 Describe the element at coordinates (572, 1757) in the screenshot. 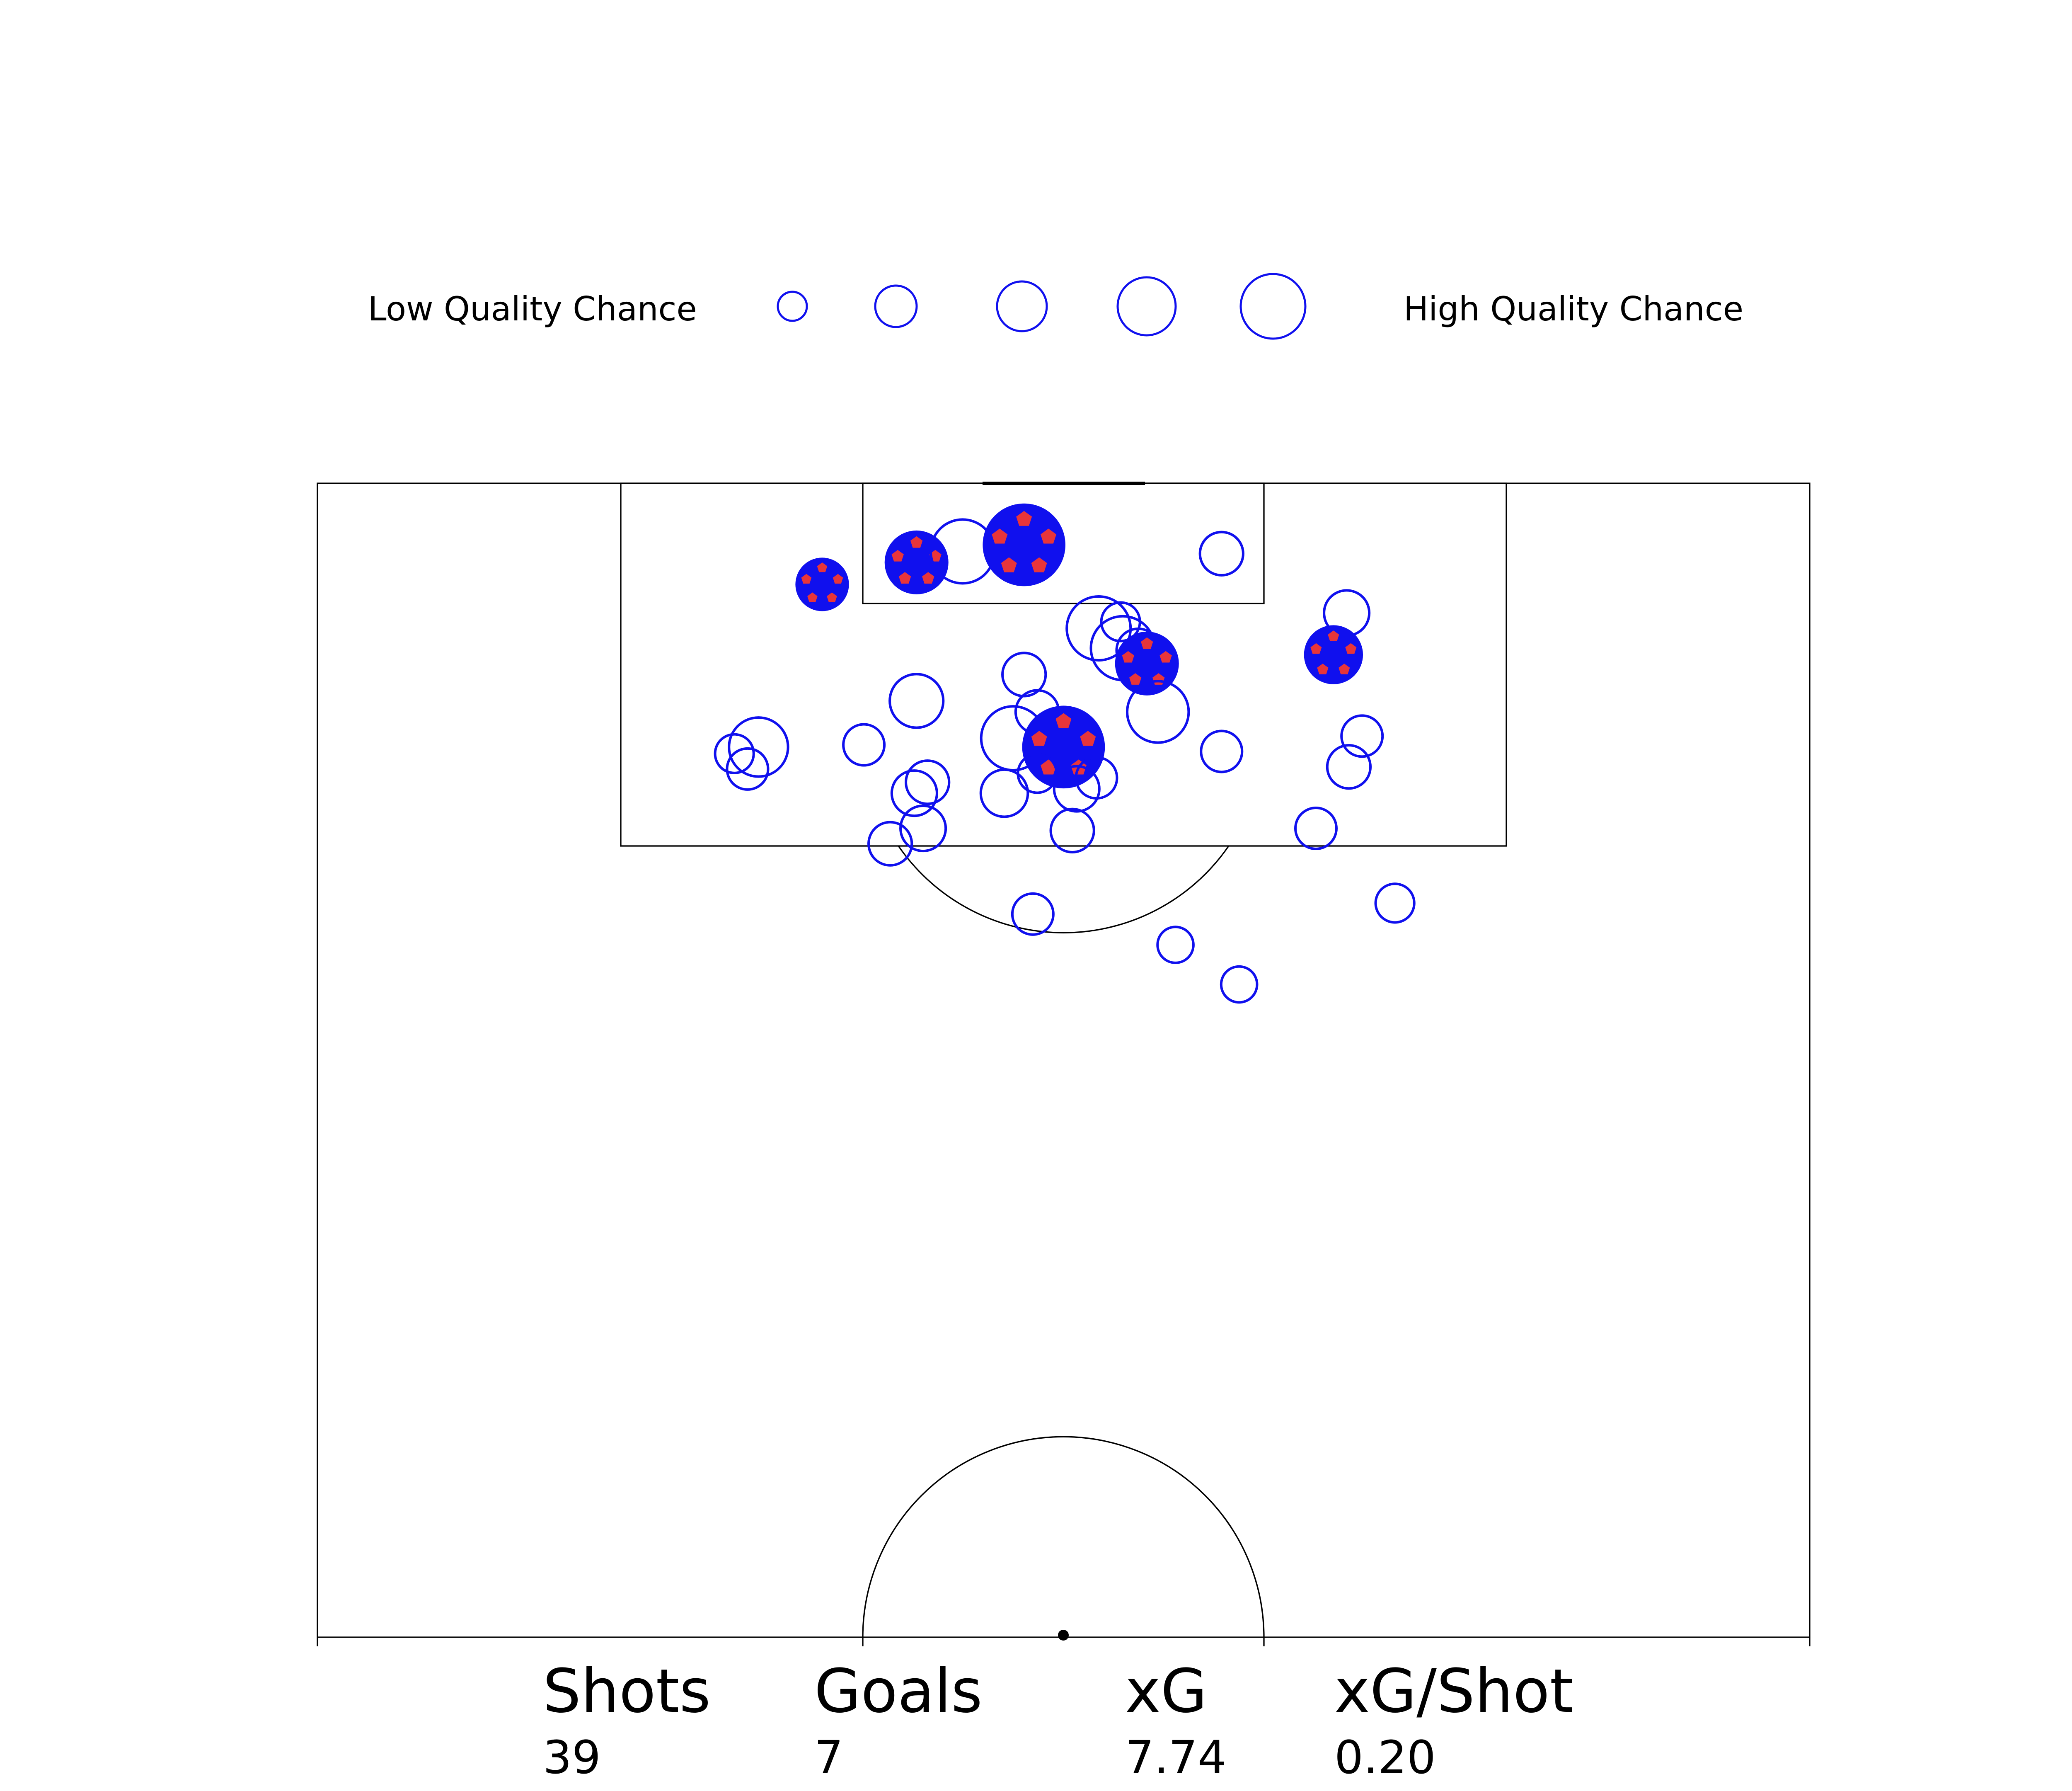

I see `stat-value-shots: 39` at that location.